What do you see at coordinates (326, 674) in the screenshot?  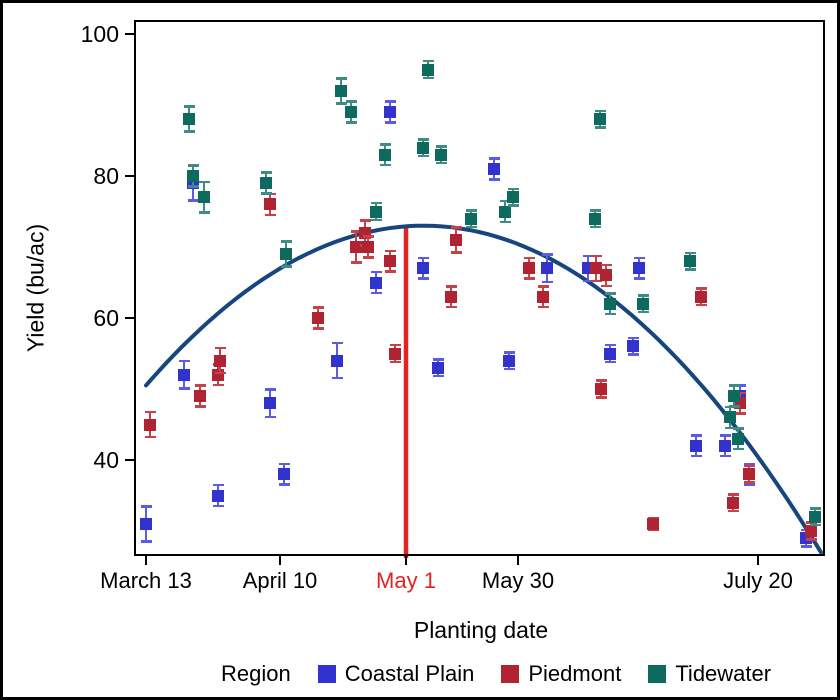 I see `legend-swatch-coastal-plain` at bounding box center [326, 674].